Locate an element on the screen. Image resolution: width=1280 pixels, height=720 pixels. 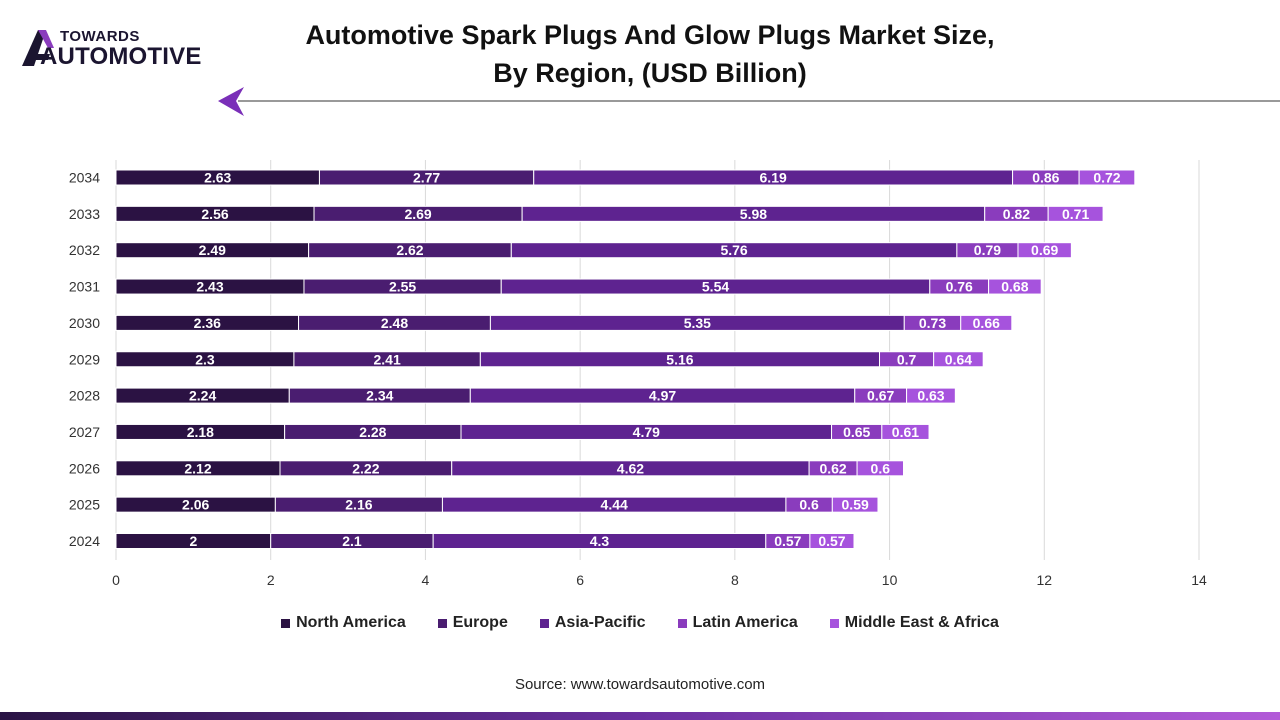
data-label: 0.6 is located at coordinates (881, 468).